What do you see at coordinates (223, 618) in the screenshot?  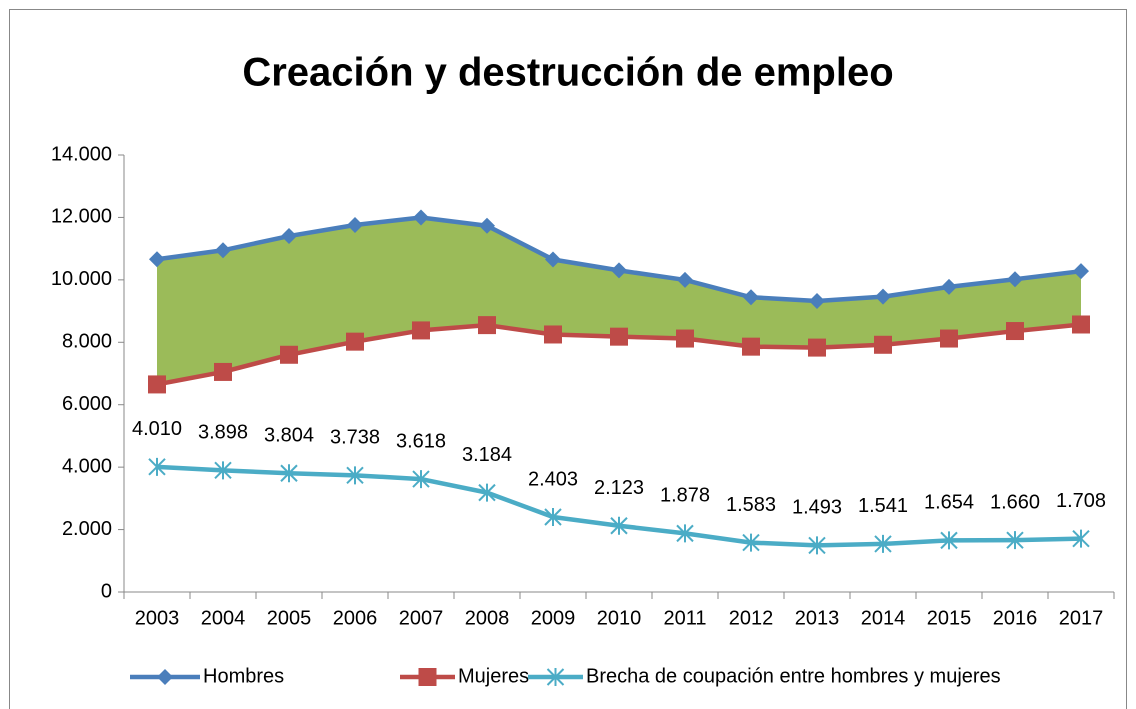 I see `x-tick-label: 2004` at bounding box center [223, 618].